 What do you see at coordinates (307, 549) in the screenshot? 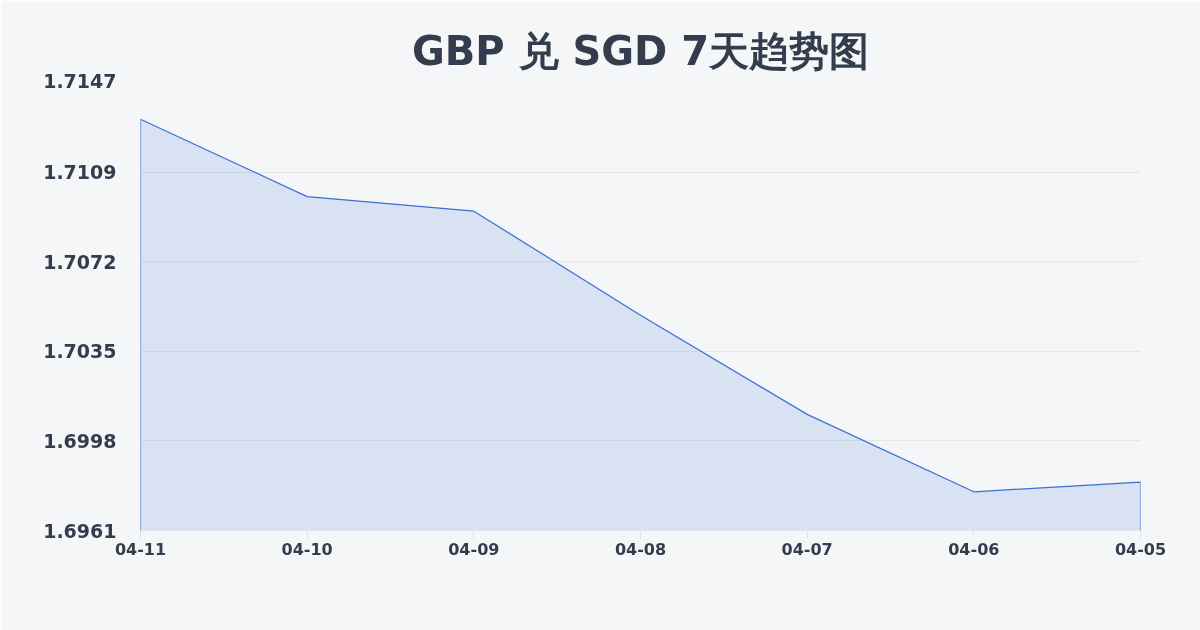
I see `x-tick-label: 04-10` at bounding box center [307, 549].